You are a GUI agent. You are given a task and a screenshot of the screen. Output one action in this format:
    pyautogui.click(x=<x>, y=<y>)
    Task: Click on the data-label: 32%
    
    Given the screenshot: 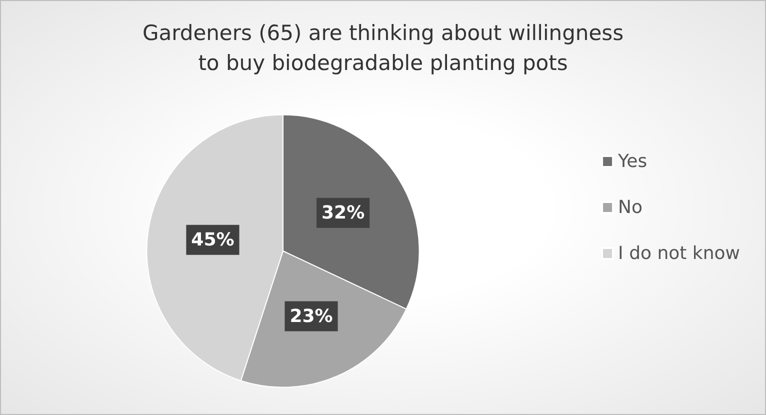 What is the action you would take?
    pyautogui.click(x=343, y=213)
    